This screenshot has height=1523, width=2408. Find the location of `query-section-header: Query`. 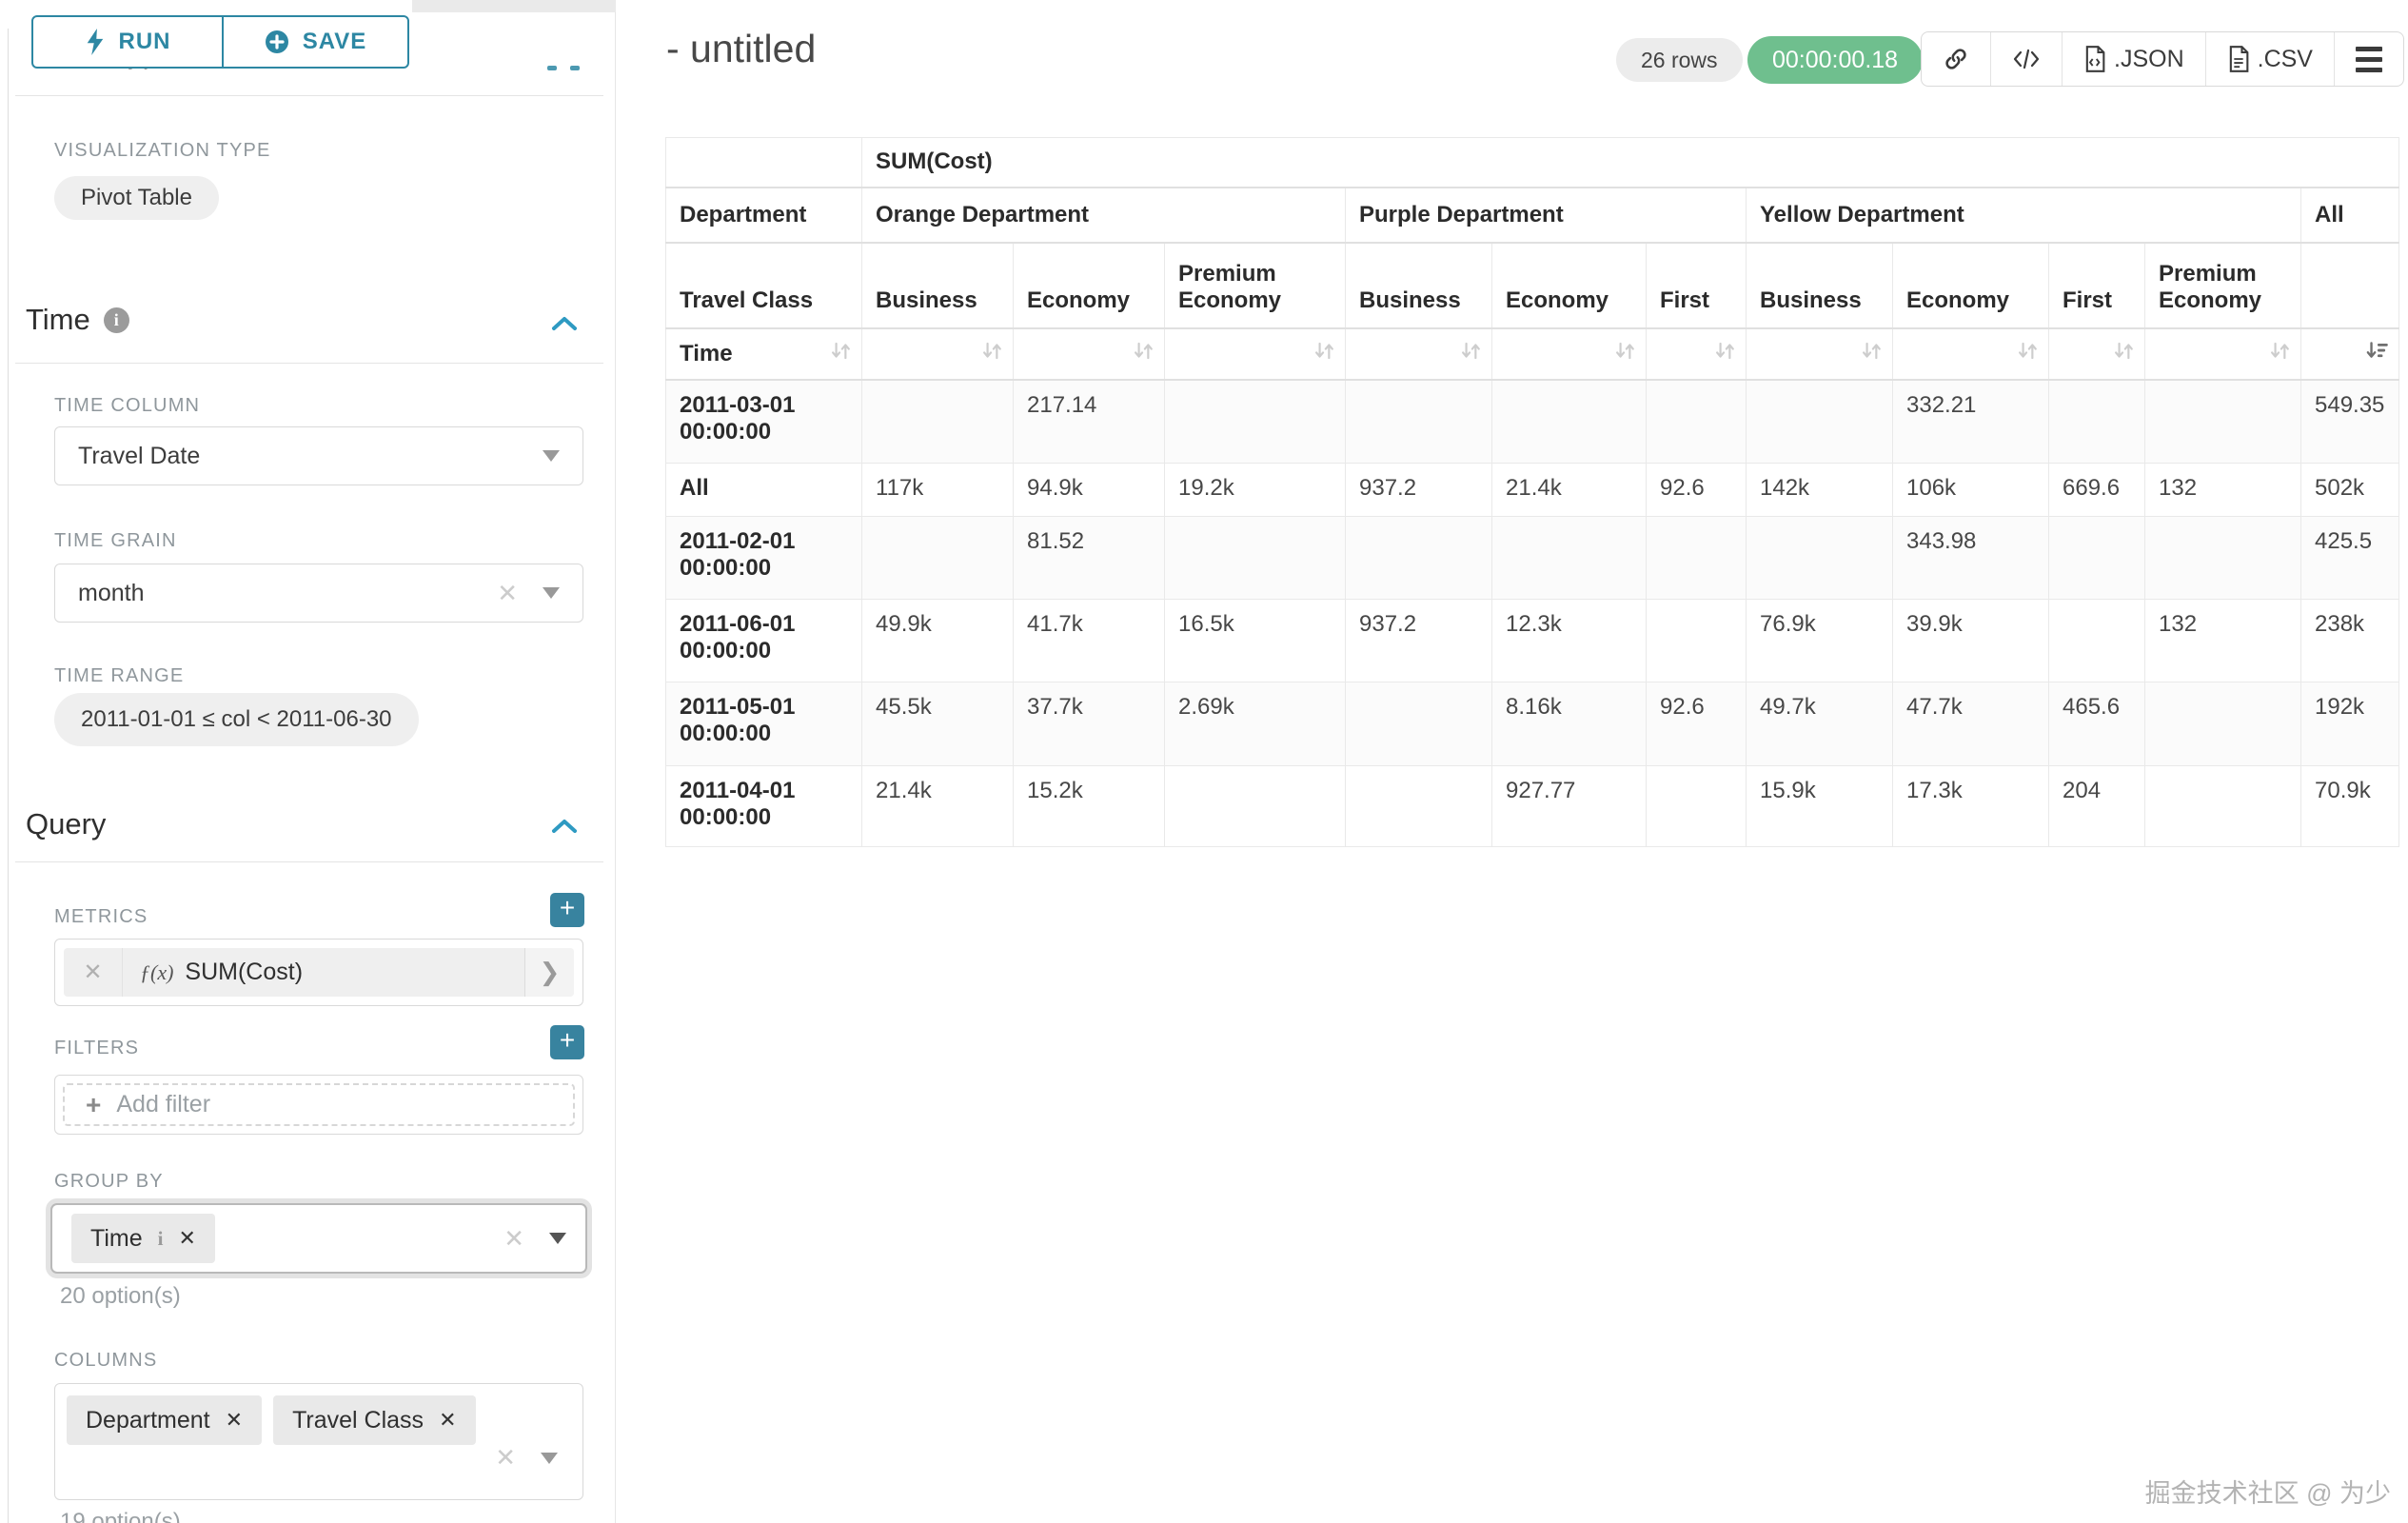

query-section-header: Query is located at coordinates (66, 824).